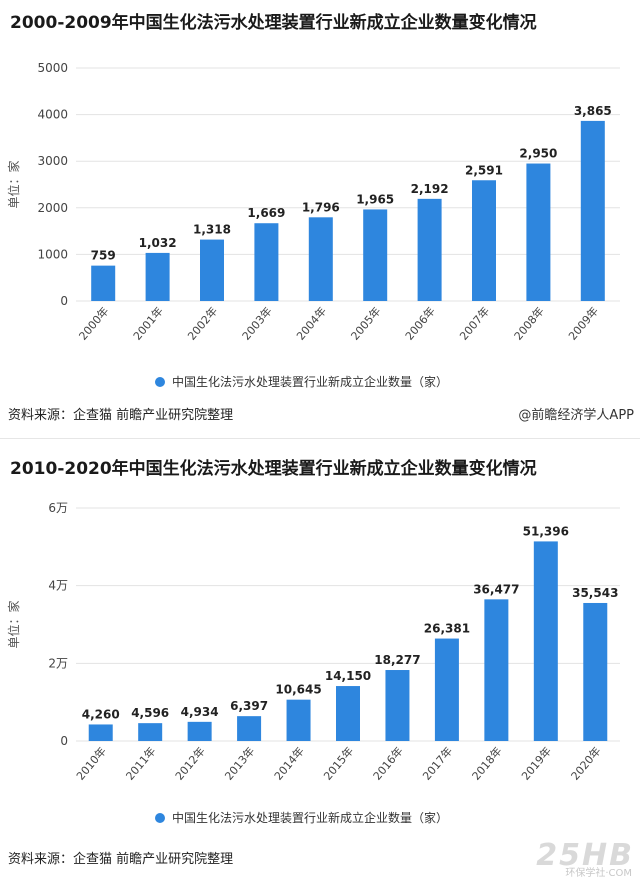 The width and height of the screenshot is (640, 881). Describe the element at coordinates (339, 763) in the screenshot. I see `x-tick-label: 2015年` at that location.